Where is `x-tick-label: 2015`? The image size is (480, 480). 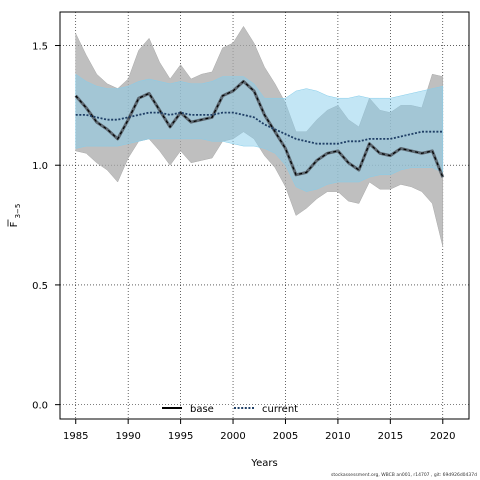 x-tick-label: 2015 is located at coordinates (390, 436).